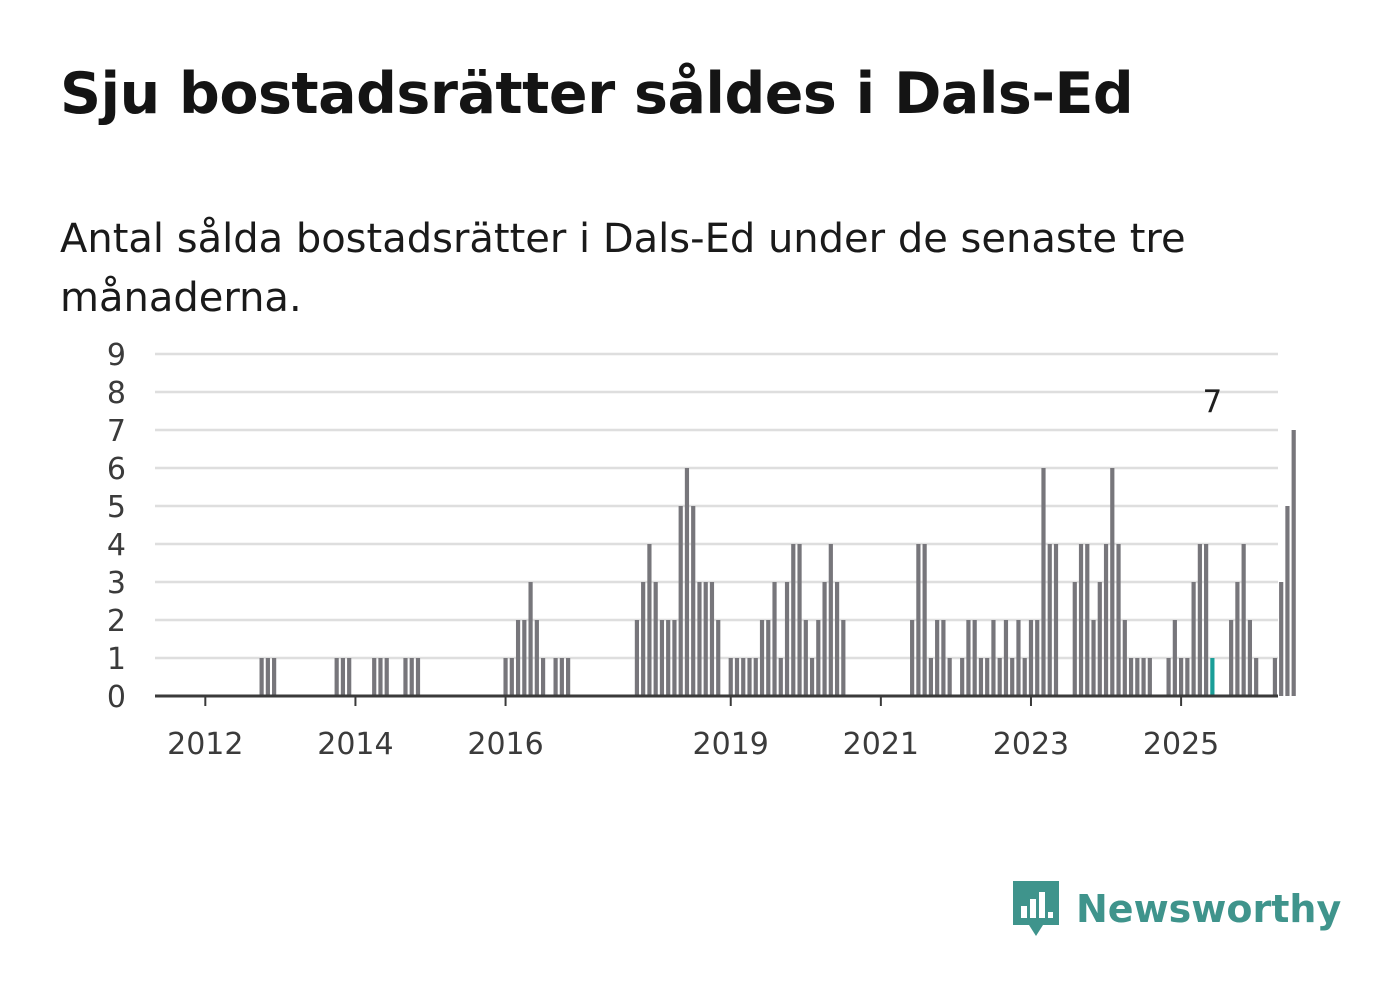  What do you see at coordinates (116, 393) in the screenshot?
I see `y-tick-label: 8` at bounding box center [116, 393].